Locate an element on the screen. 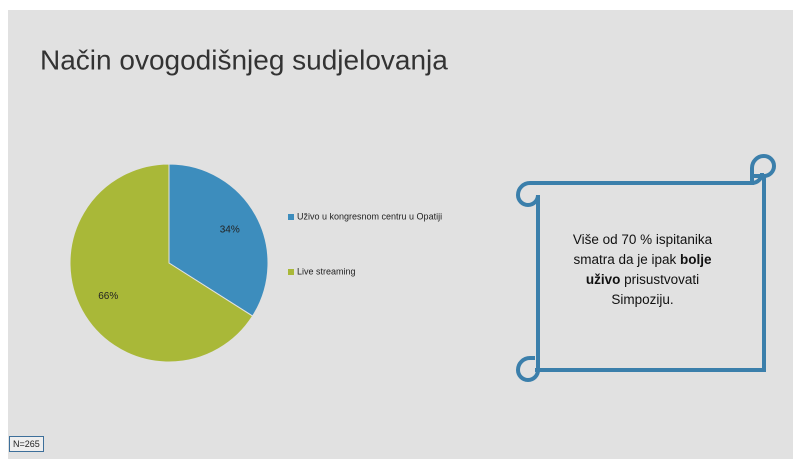 The height and width of the screenshot is (459, 801). callout-segment: bolje is located at coordinates (696, 259).